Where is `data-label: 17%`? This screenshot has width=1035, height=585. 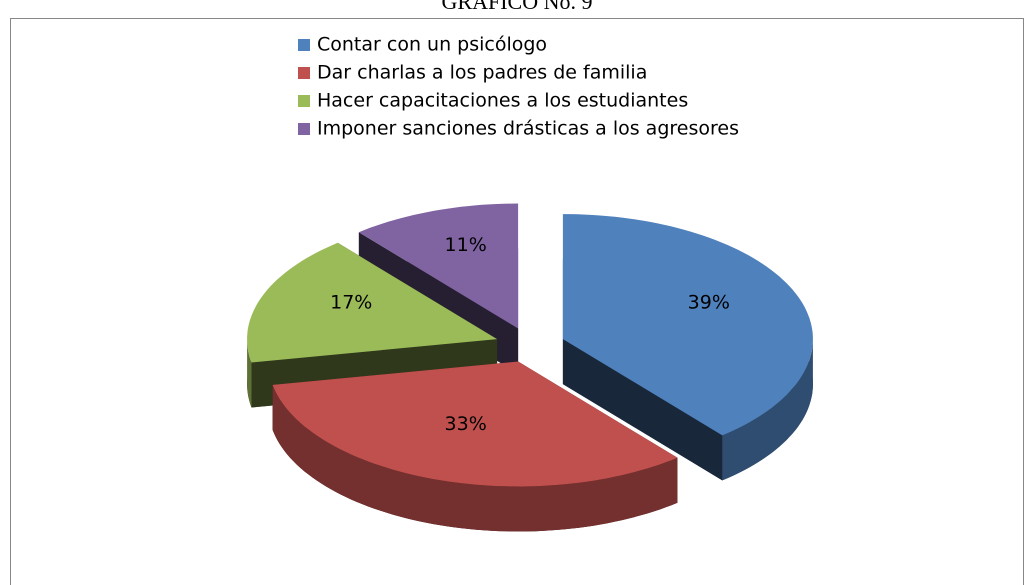
data-label: 17% is located at coordinates (351, 302).